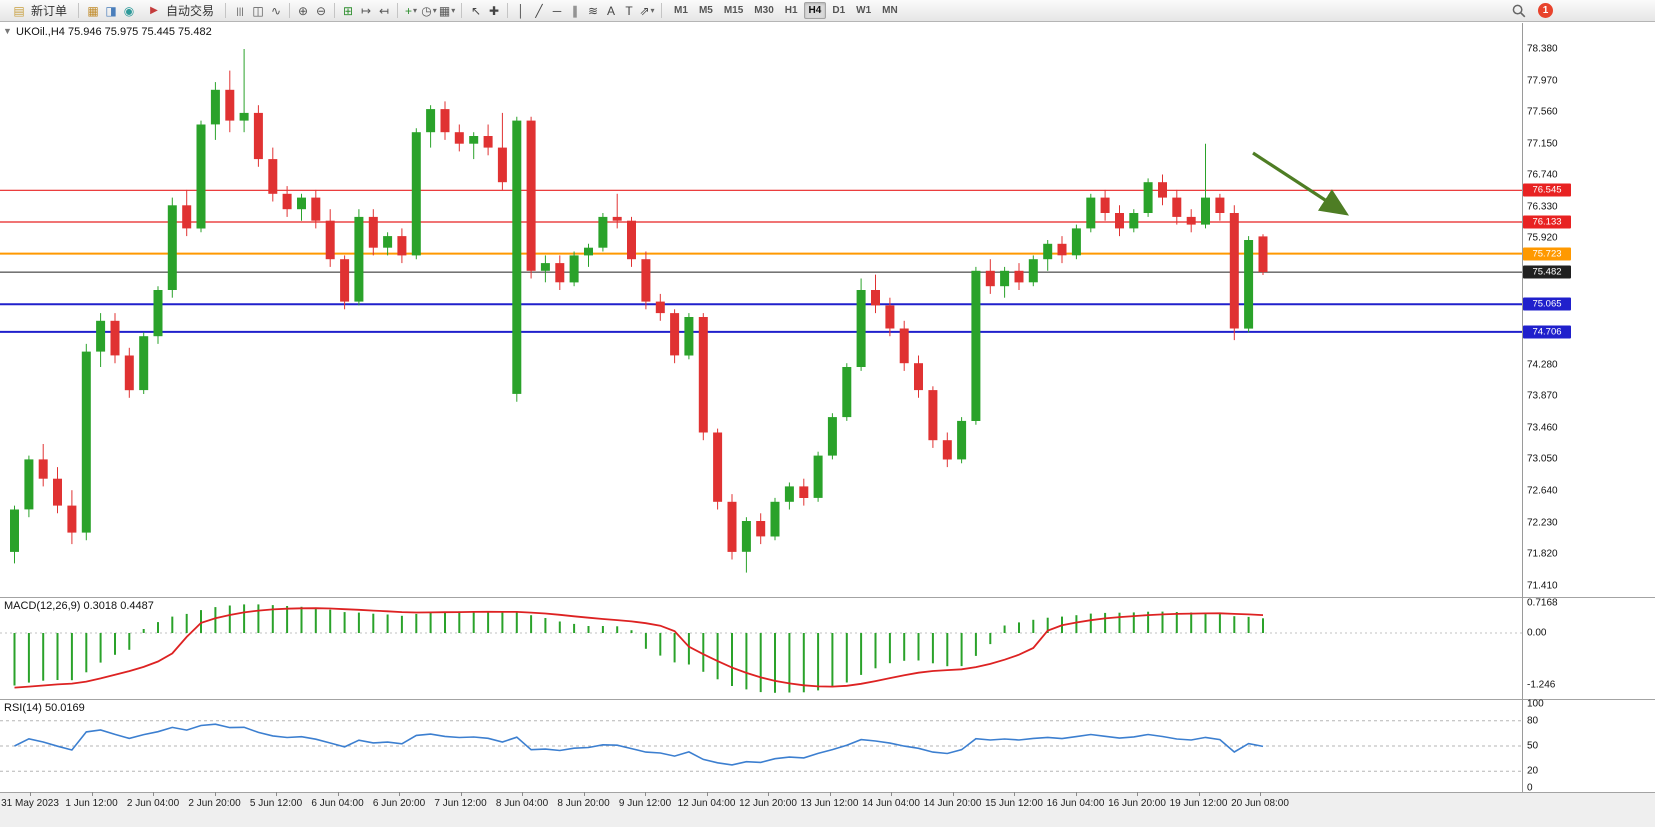 The image size is (1655, 827). What do you see at coordinates (1075, 803) in the screenshot?
I see `time-axis-label: 16 Jun 04:00` at bounding box center [1075, 803].